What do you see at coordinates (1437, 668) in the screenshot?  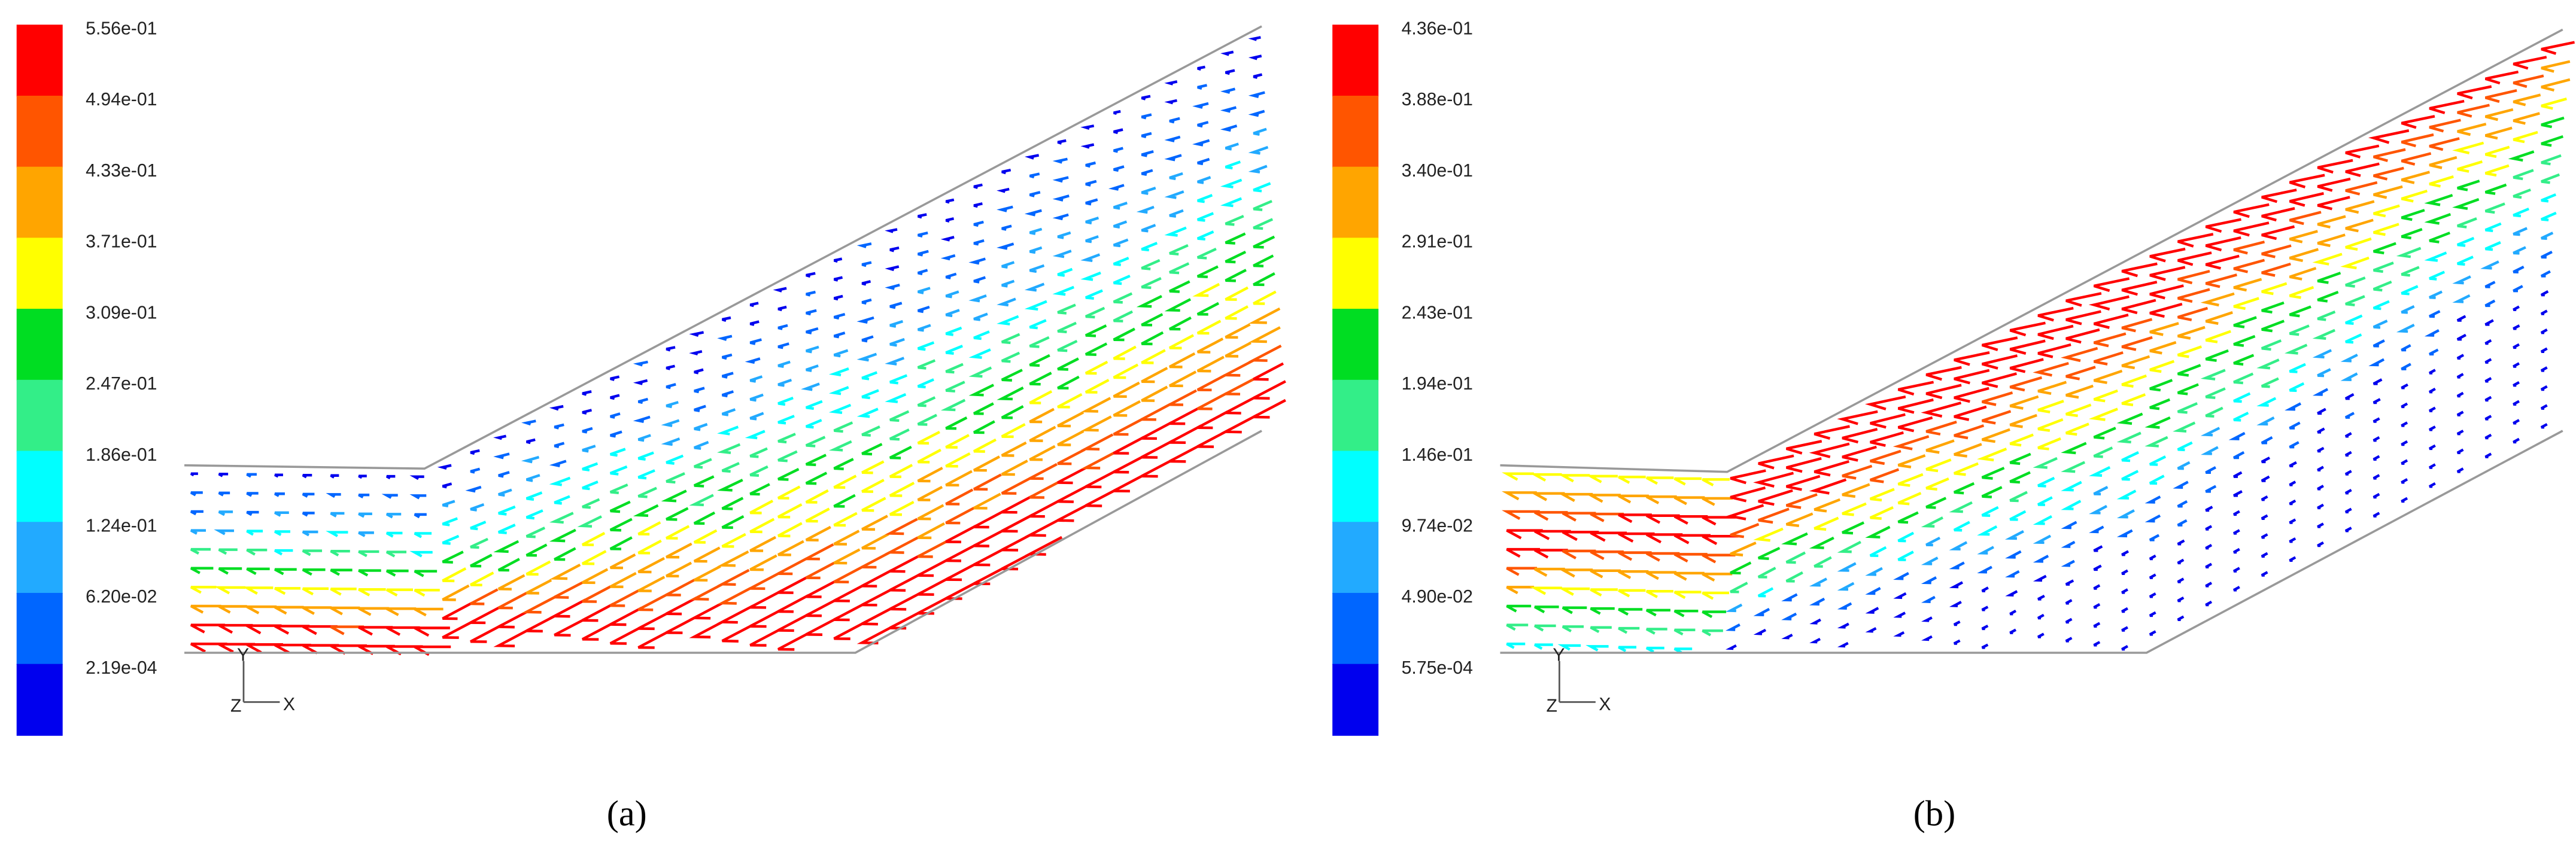 I see `colorbar-label: 5.75e-04` at bounding box center [1437, 668].